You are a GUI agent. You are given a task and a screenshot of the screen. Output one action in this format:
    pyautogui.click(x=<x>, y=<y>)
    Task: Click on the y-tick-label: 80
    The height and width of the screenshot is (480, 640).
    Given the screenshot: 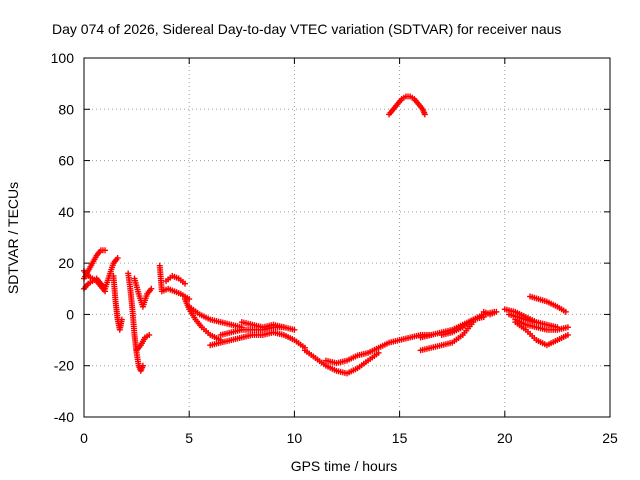 What is the action you would take?
    pyautogui.click(x=66, y=109)
    